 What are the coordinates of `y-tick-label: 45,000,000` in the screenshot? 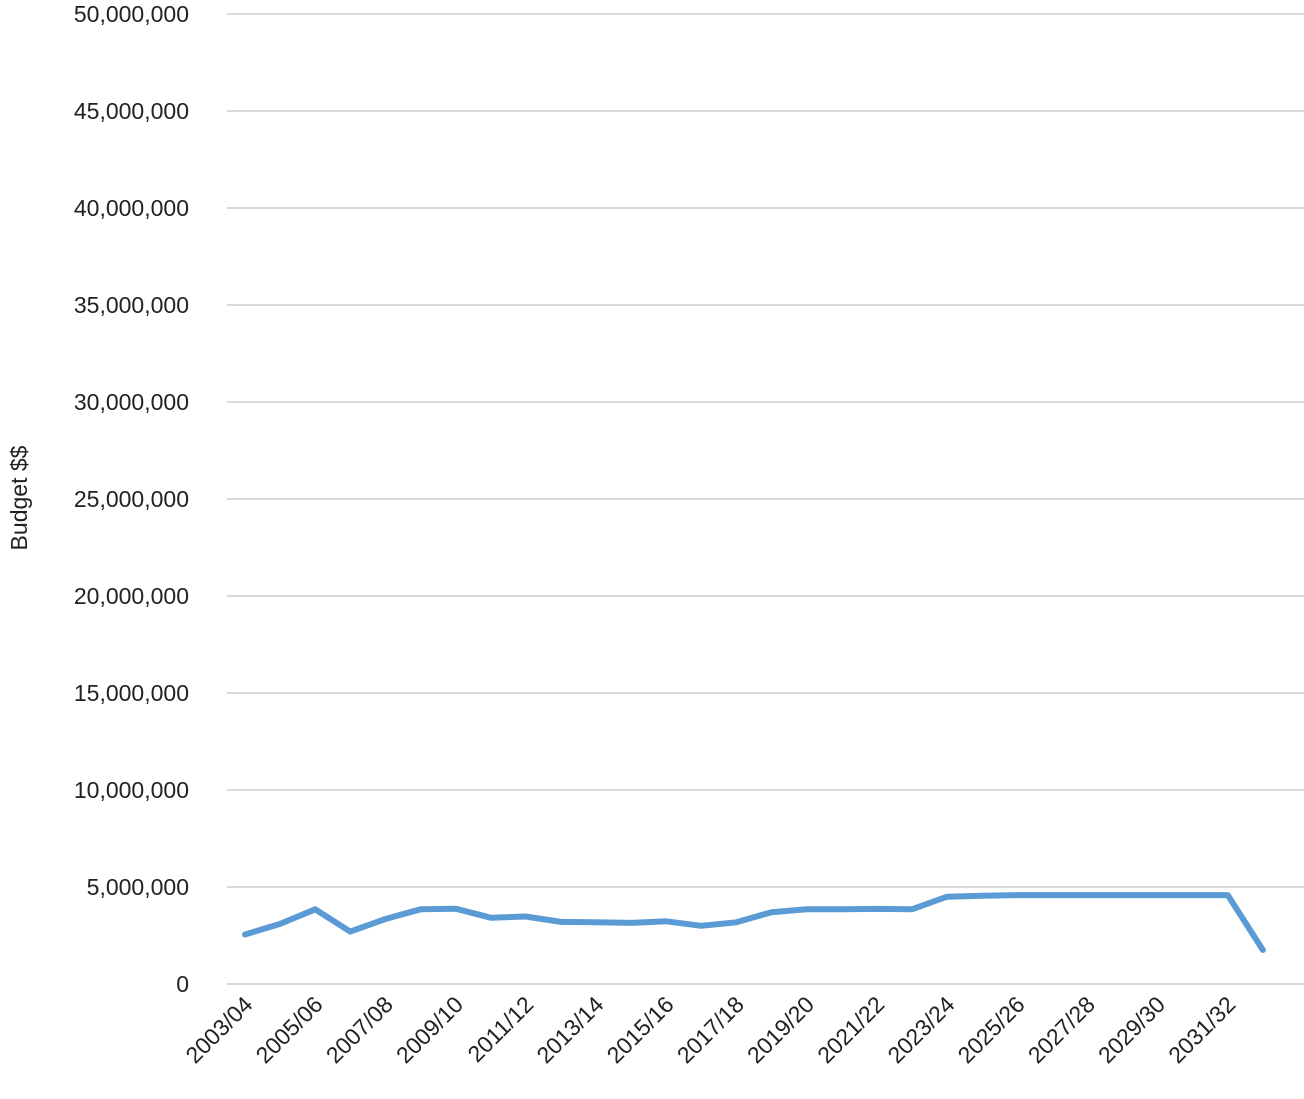 It's located at (131, 111).